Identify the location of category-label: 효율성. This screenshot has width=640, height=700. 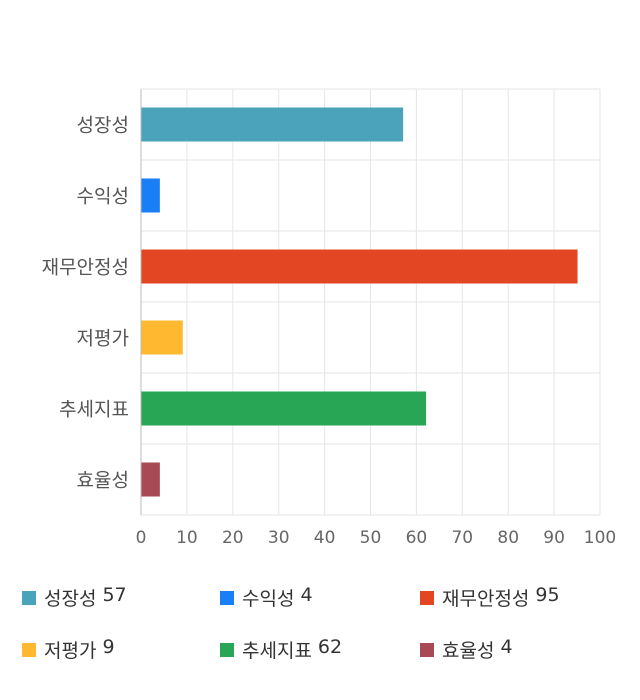
(103, 481).